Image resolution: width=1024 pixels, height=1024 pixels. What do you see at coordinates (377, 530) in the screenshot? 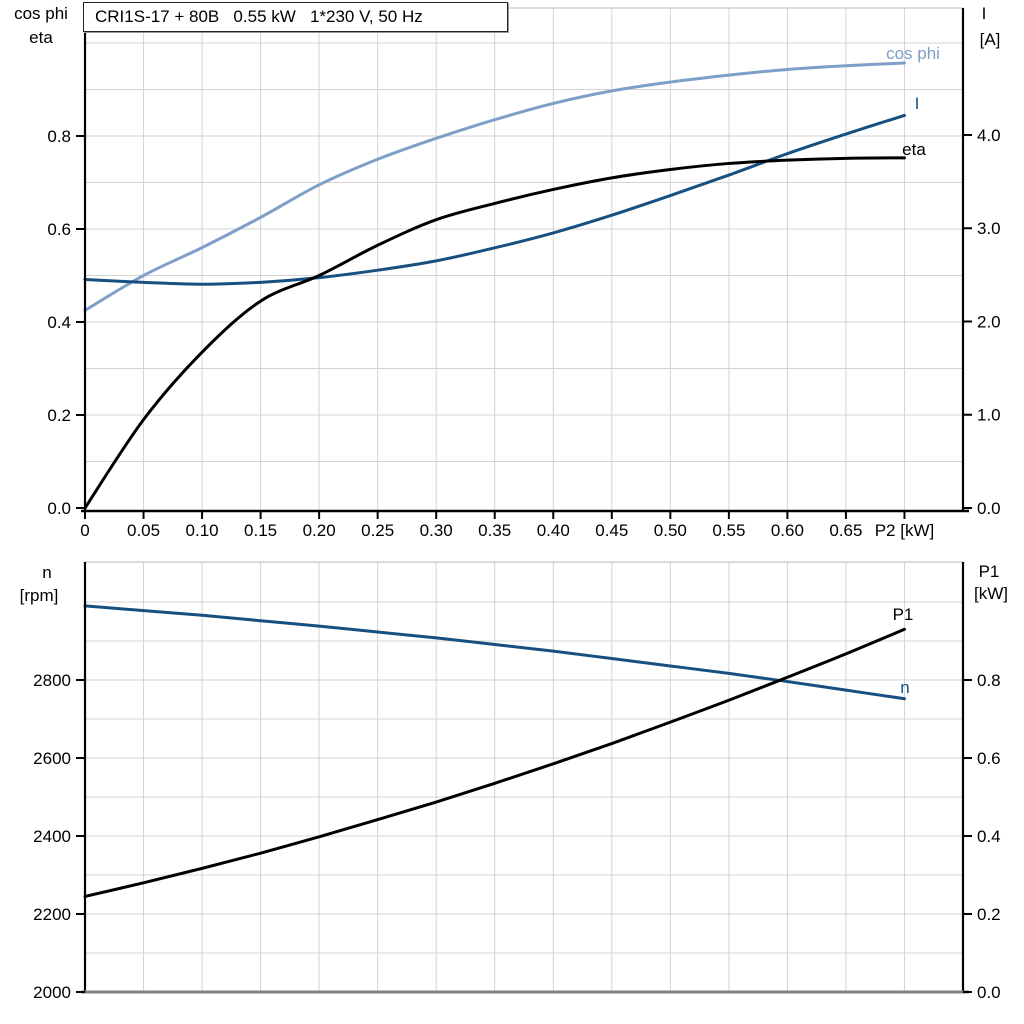
I see `x-tick-label: 0.25` at bounding box center [377, 530].